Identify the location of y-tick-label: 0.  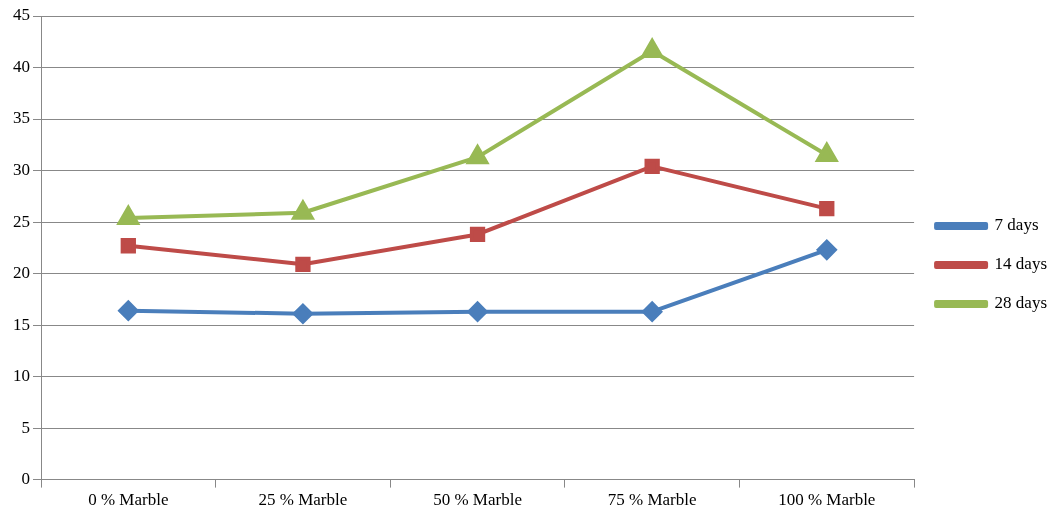
(25, 479).